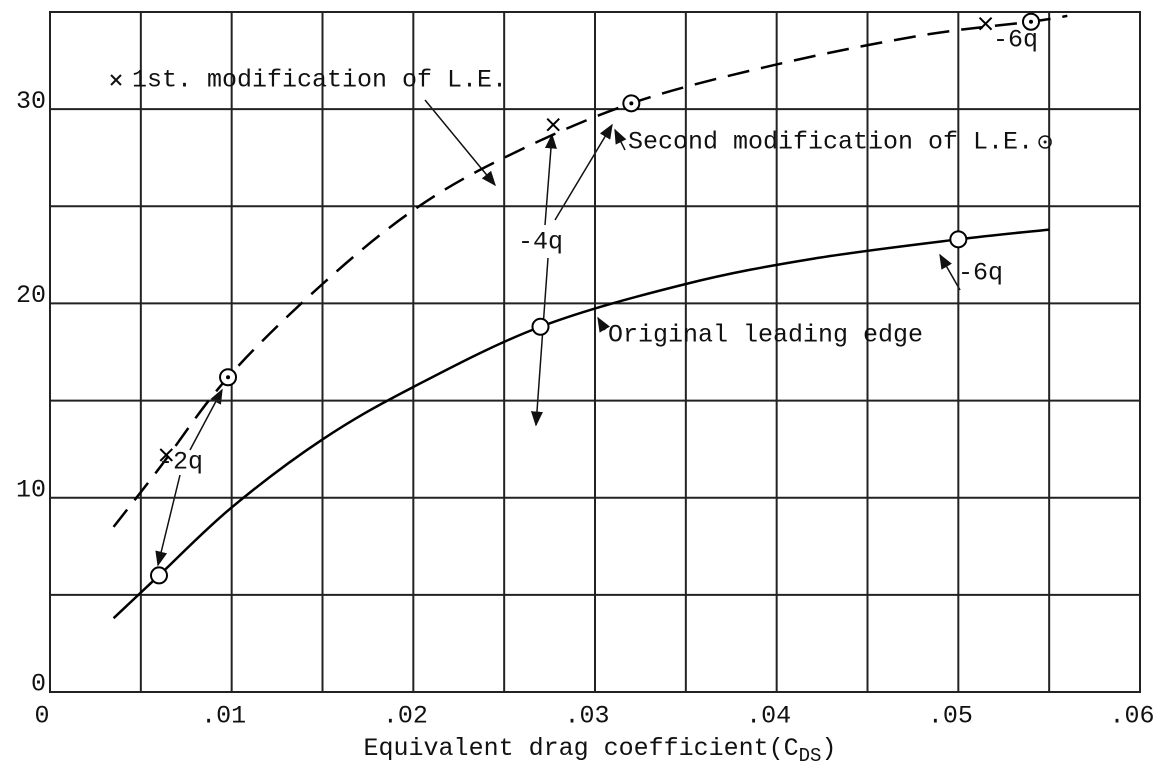 Image resolution: width=1161 pixels, height=774 pixels. Describe the element at coordinates (765, 335) in the screenshot. I see `series-label: Original leading edge` at that location.